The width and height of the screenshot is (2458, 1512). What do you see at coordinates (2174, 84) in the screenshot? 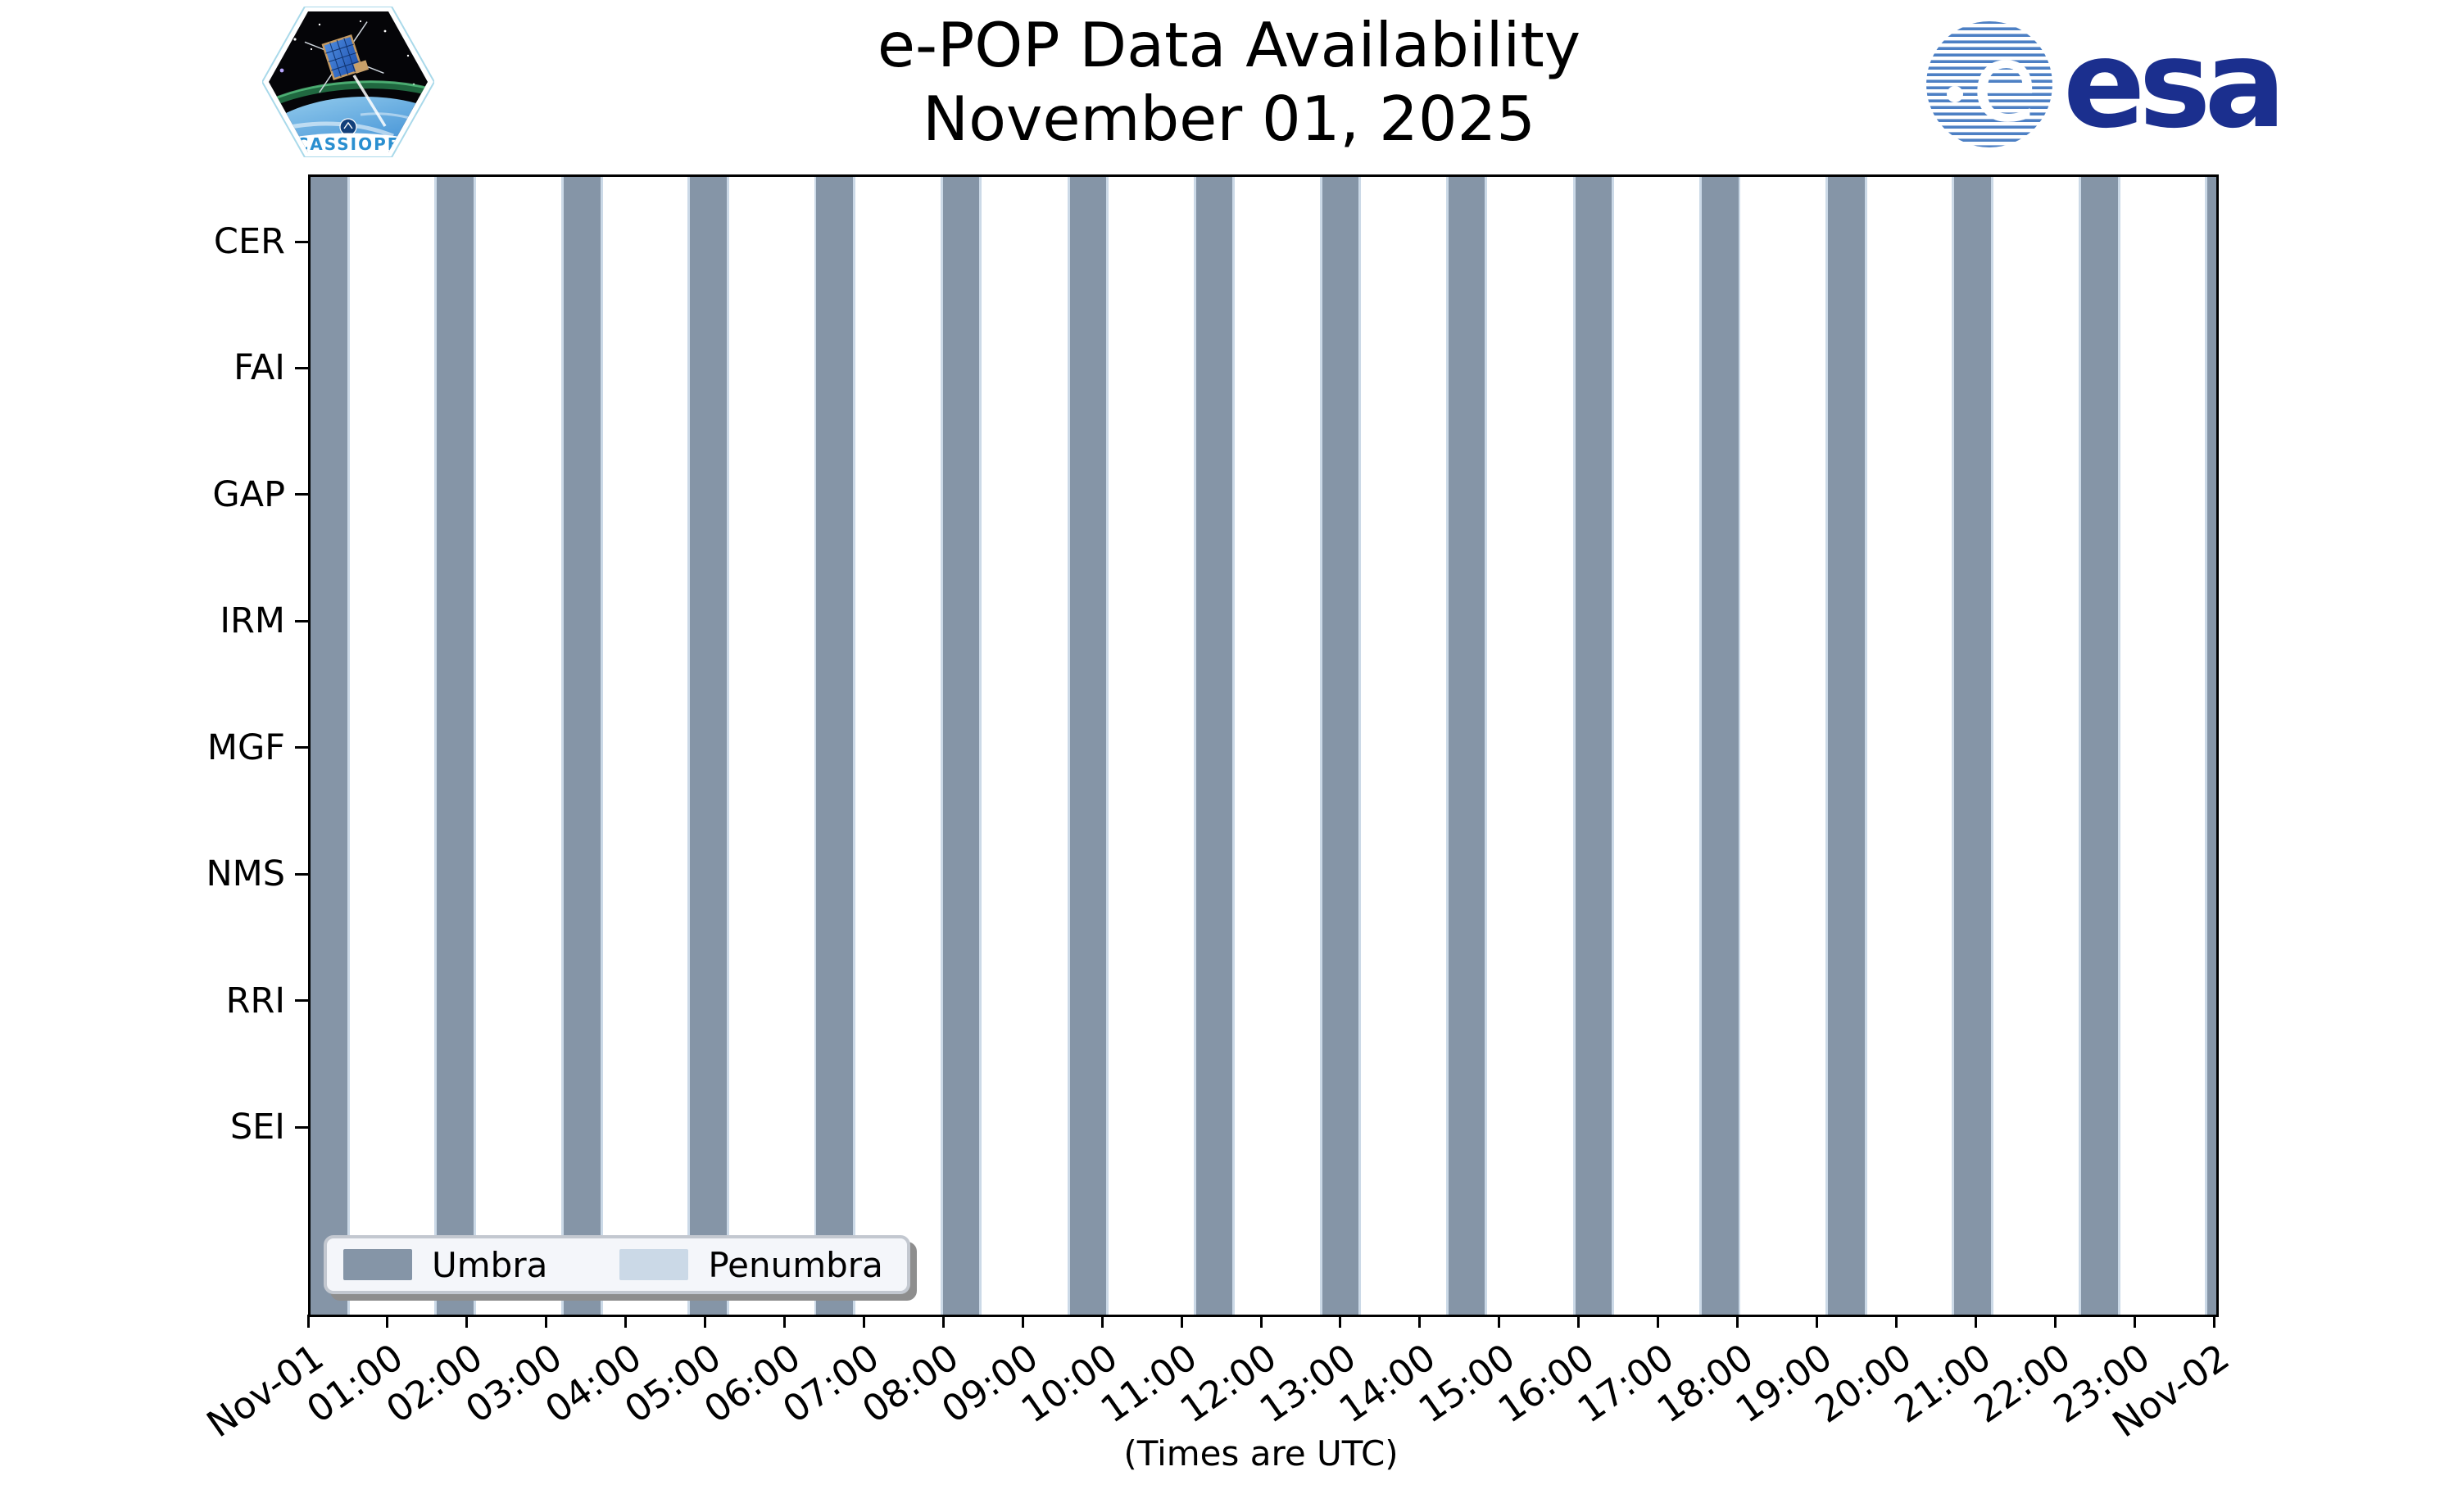
I see `esa-wordmark: esa` at bounding box center [2174, 84].